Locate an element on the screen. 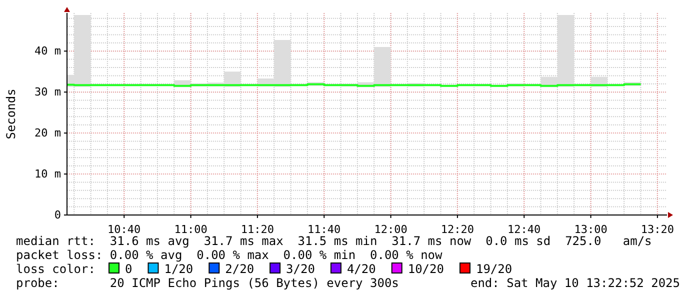  x-tick-label: 12:40 is located at coordinates (524, 229).